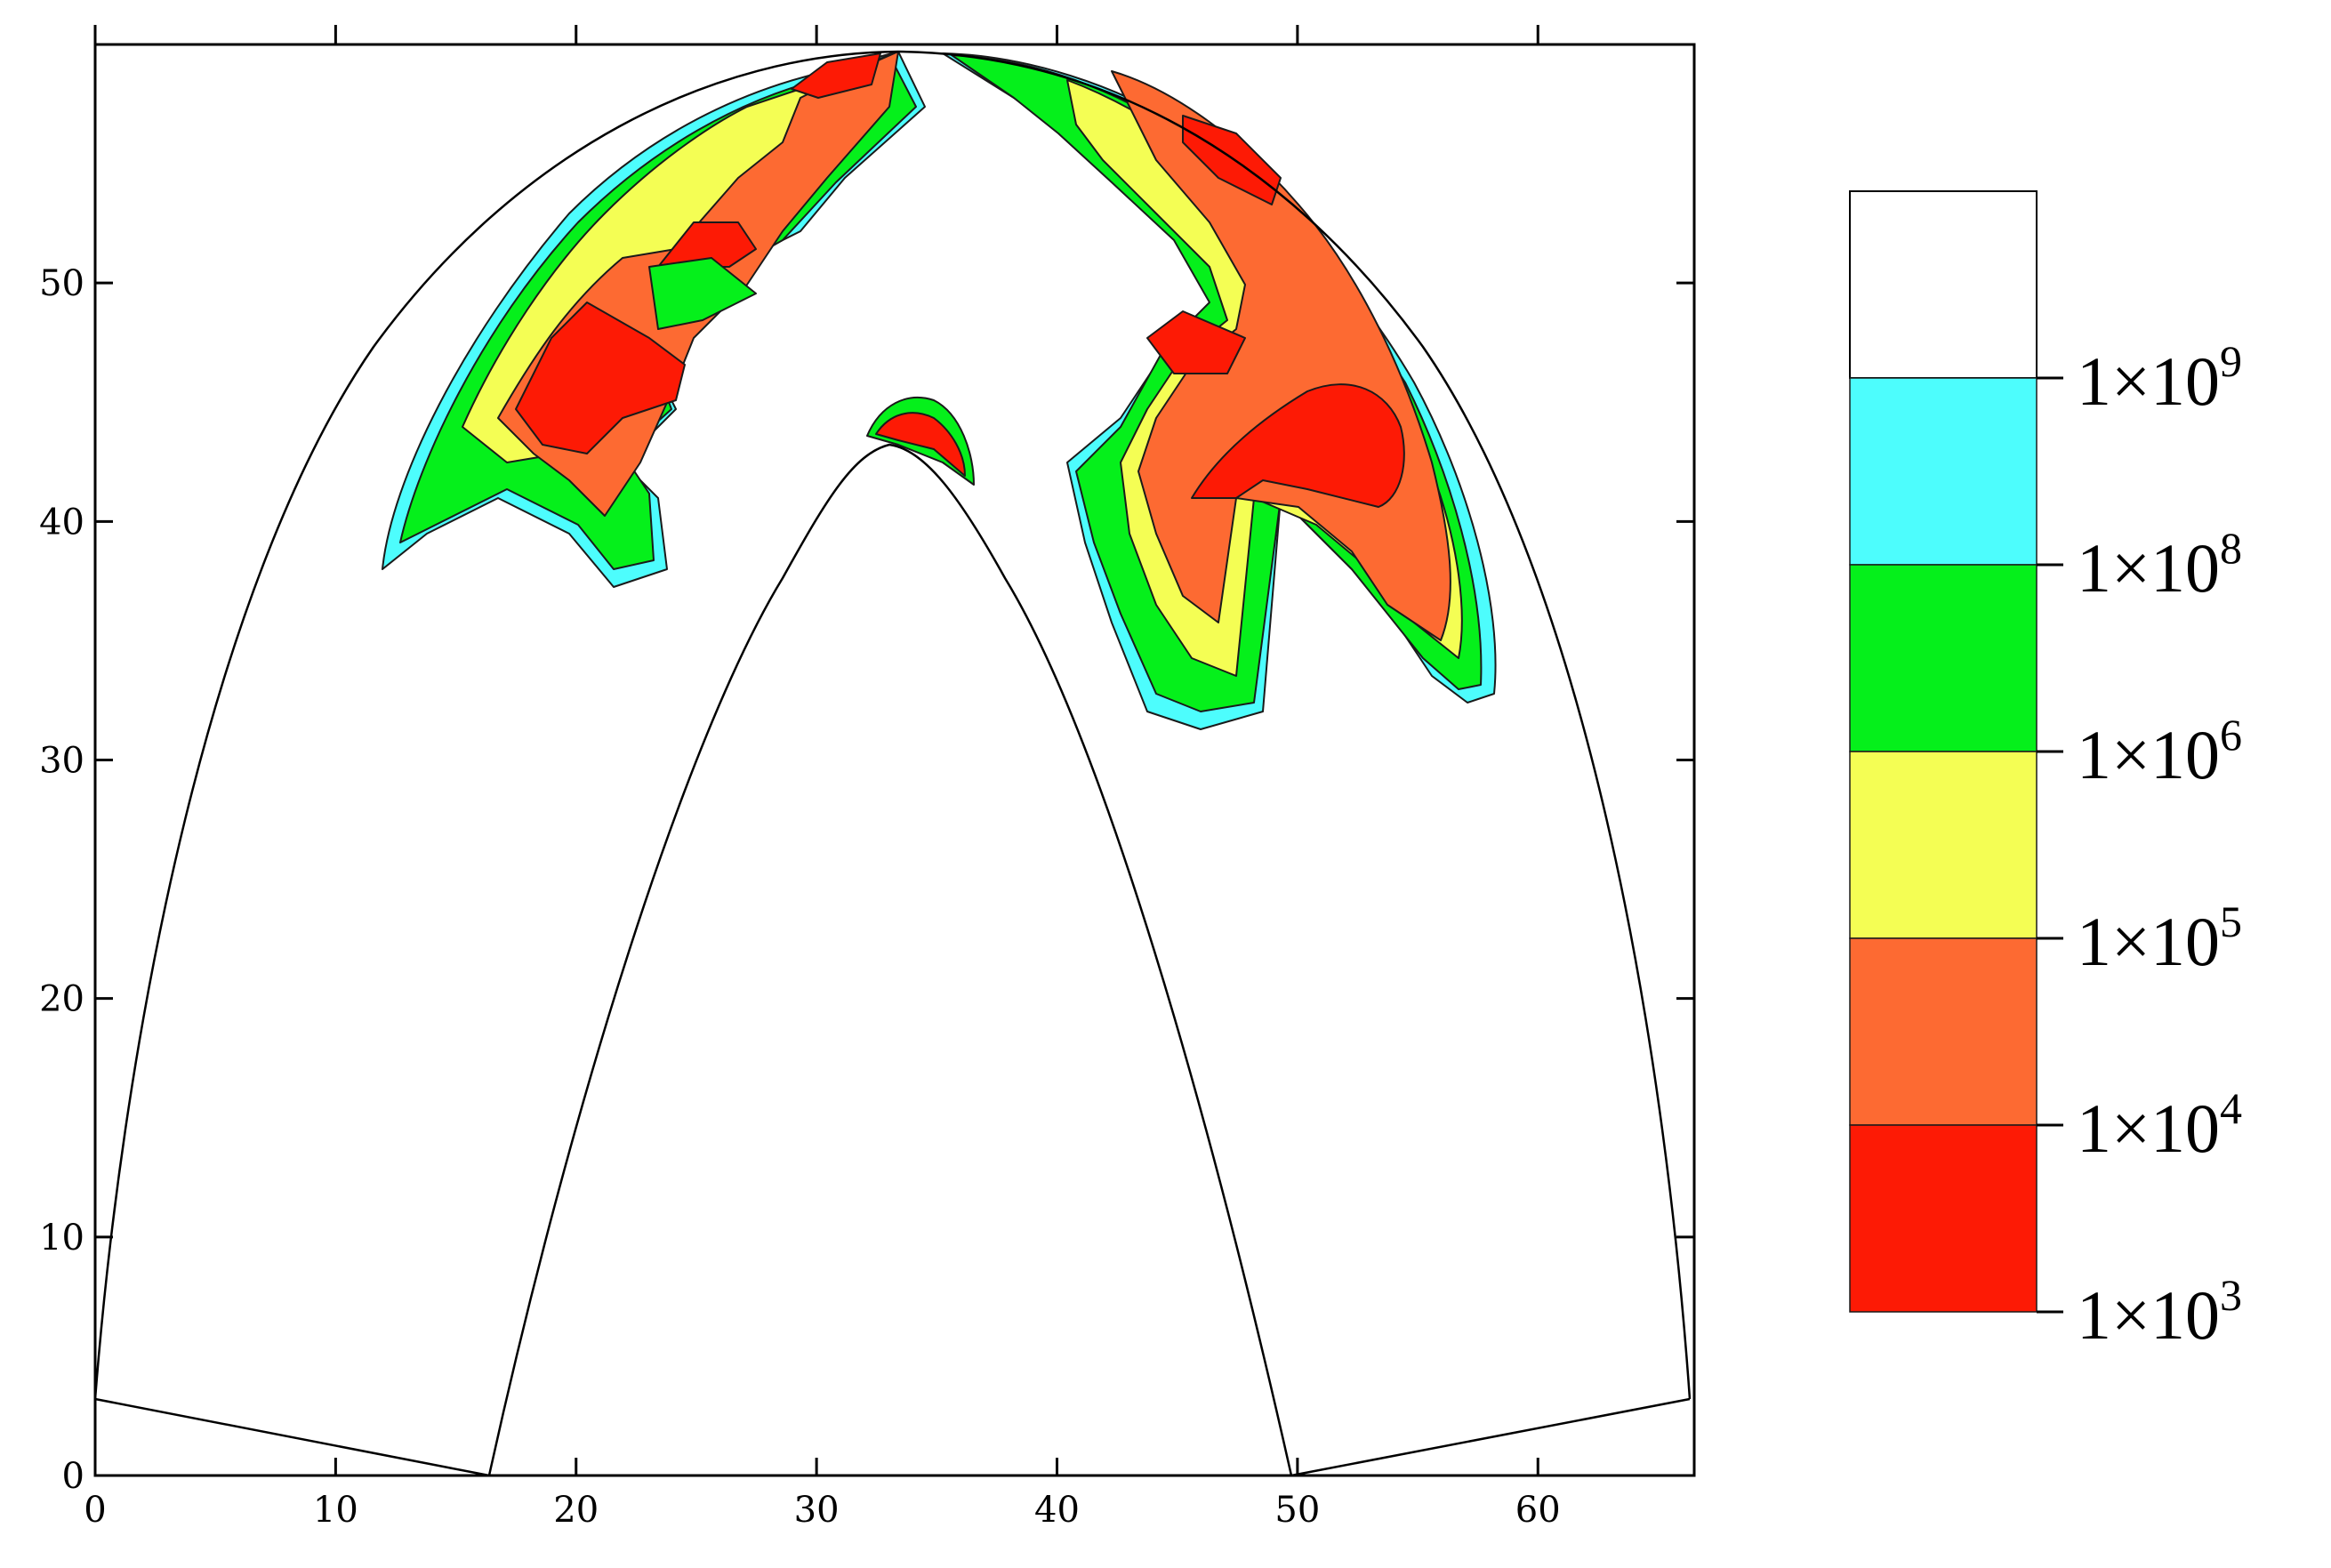 This screenshot has width=2331, height=1568. I want to click on y-tick-label: 40, so click(61, 522).